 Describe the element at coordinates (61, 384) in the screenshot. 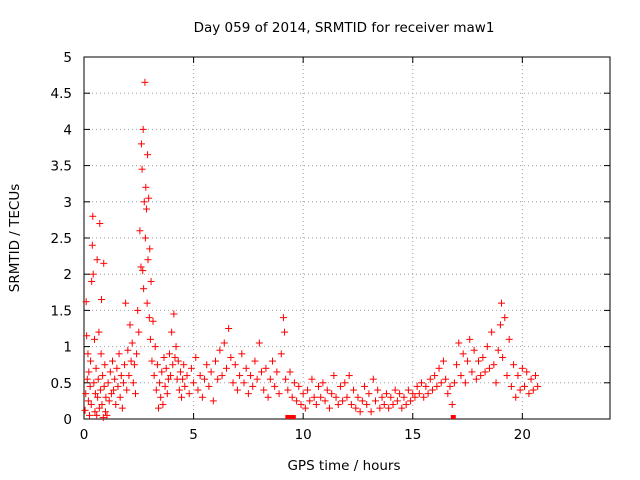

I see `y-tick-label: 0.5` at that location.